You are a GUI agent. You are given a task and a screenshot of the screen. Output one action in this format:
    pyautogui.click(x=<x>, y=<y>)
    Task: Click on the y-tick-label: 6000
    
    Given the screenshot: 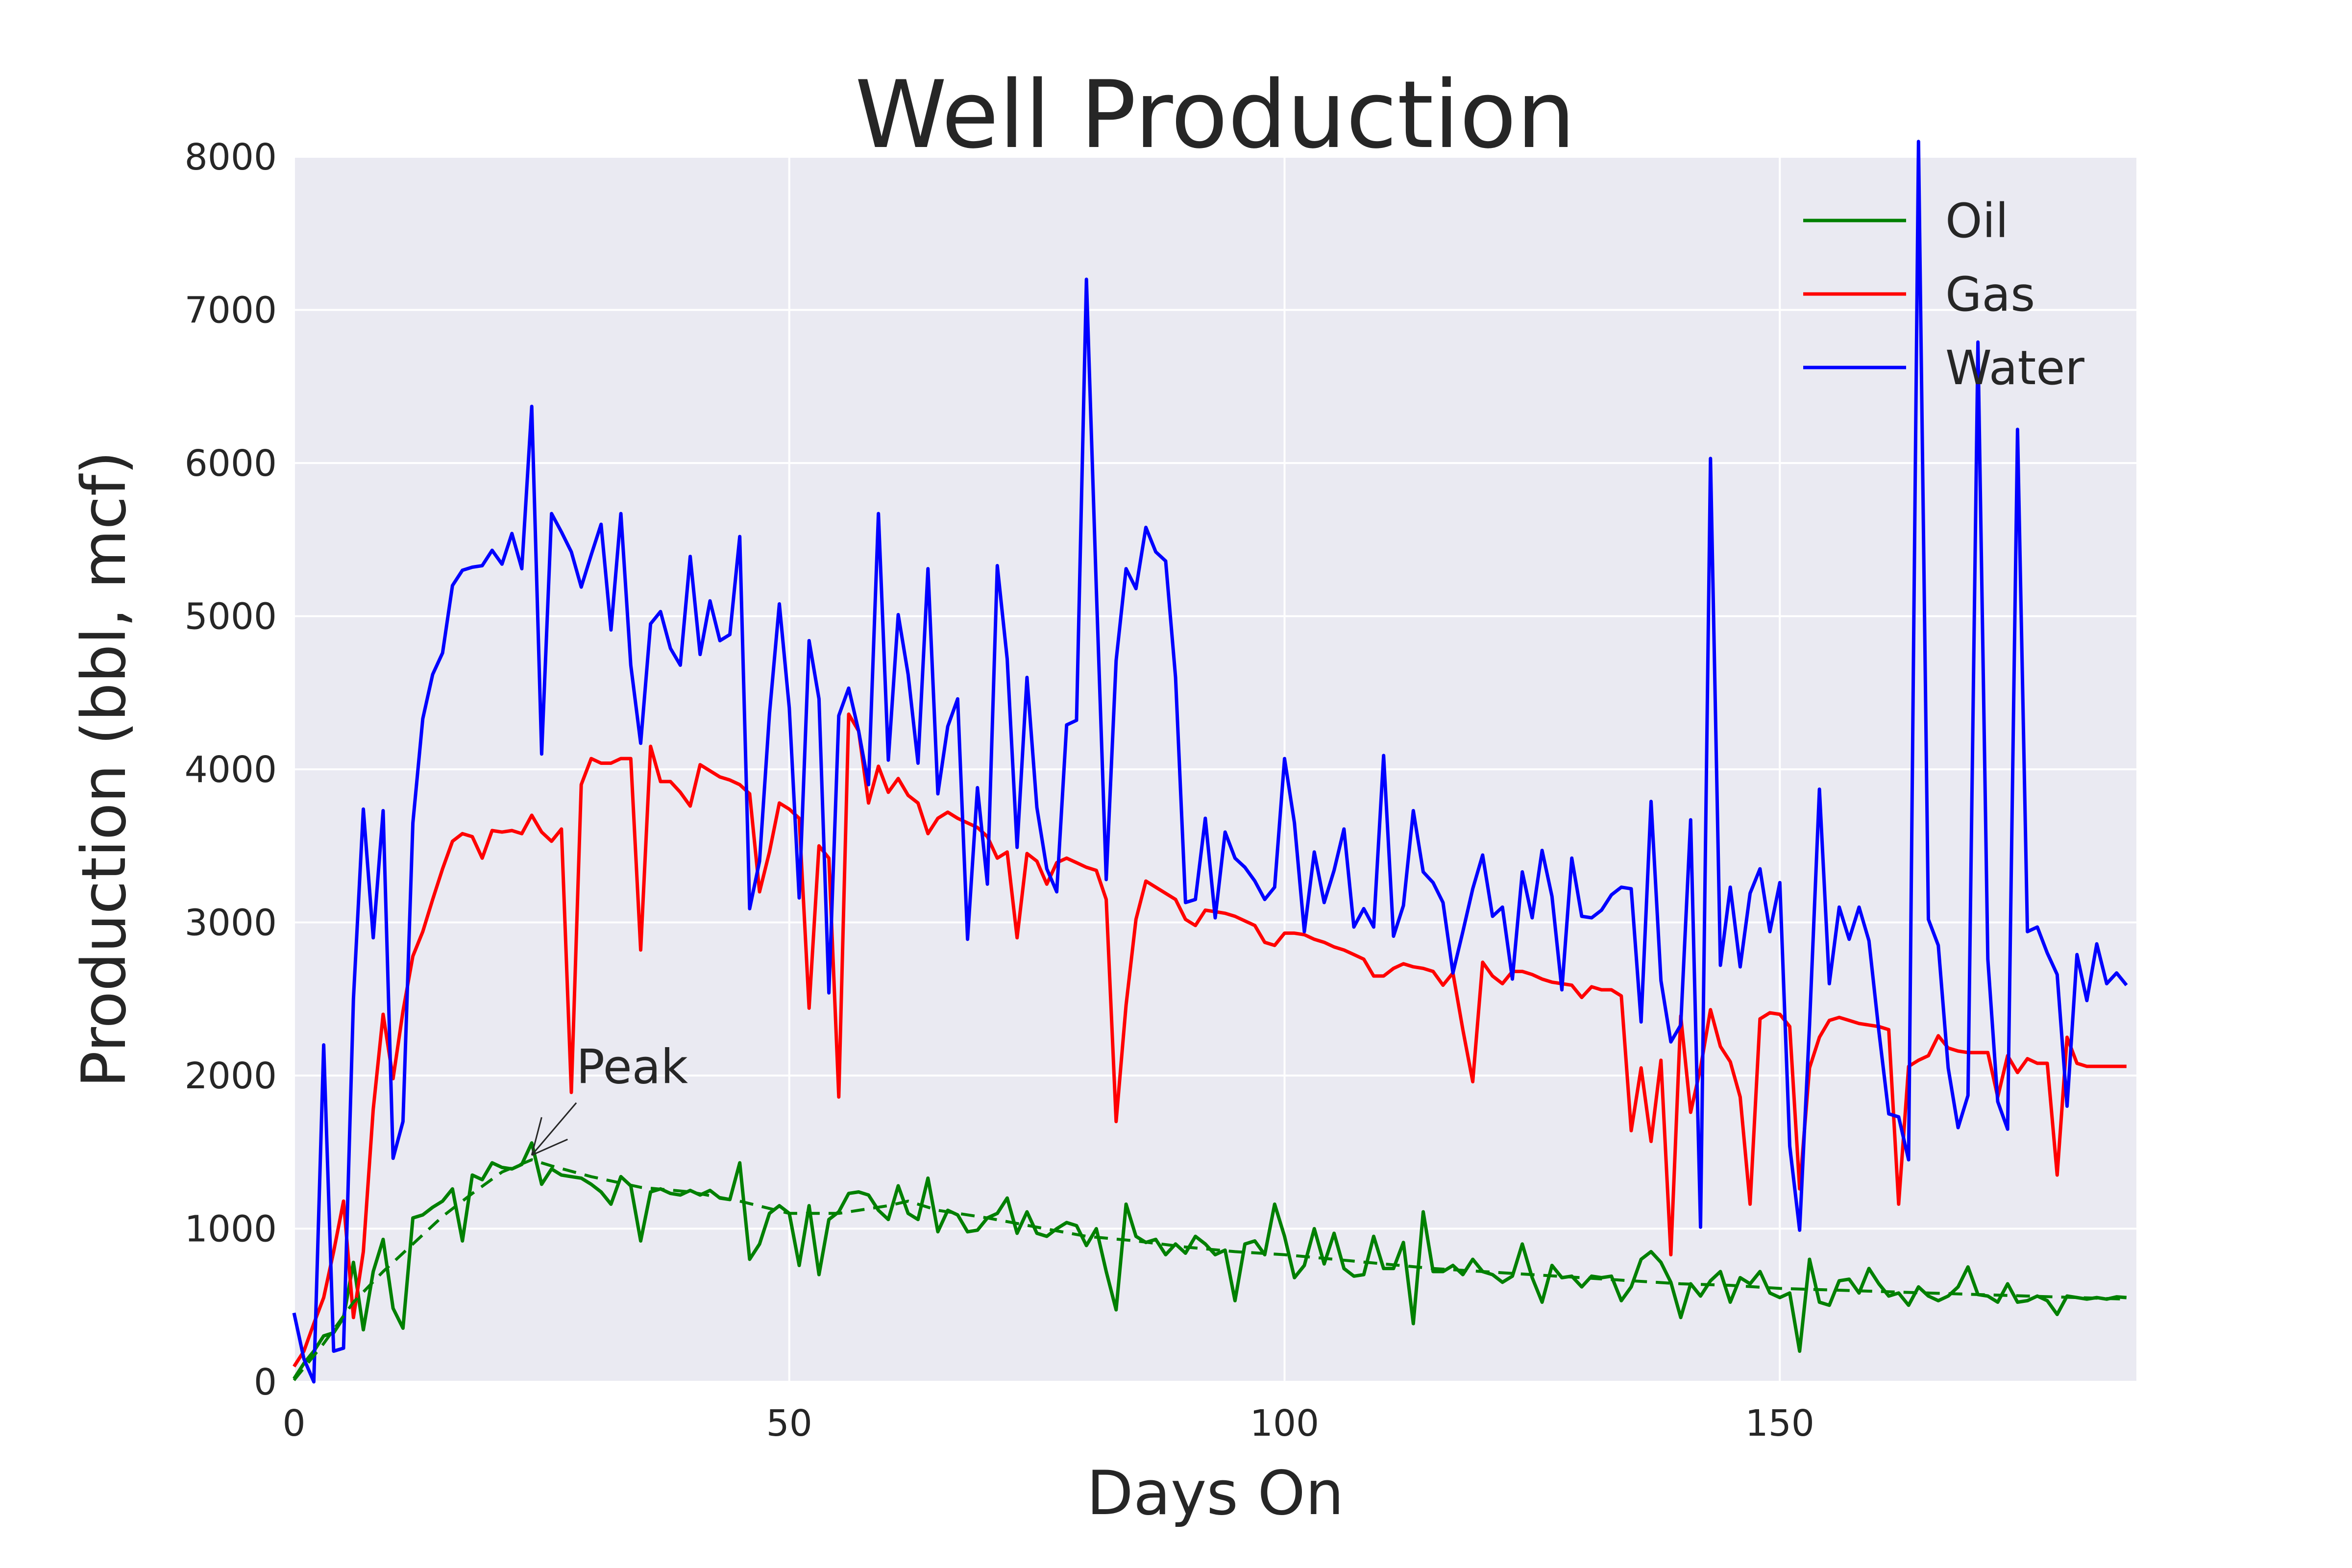 What is the action you would take?
    pyautogui.click(x=231, y=463)
    